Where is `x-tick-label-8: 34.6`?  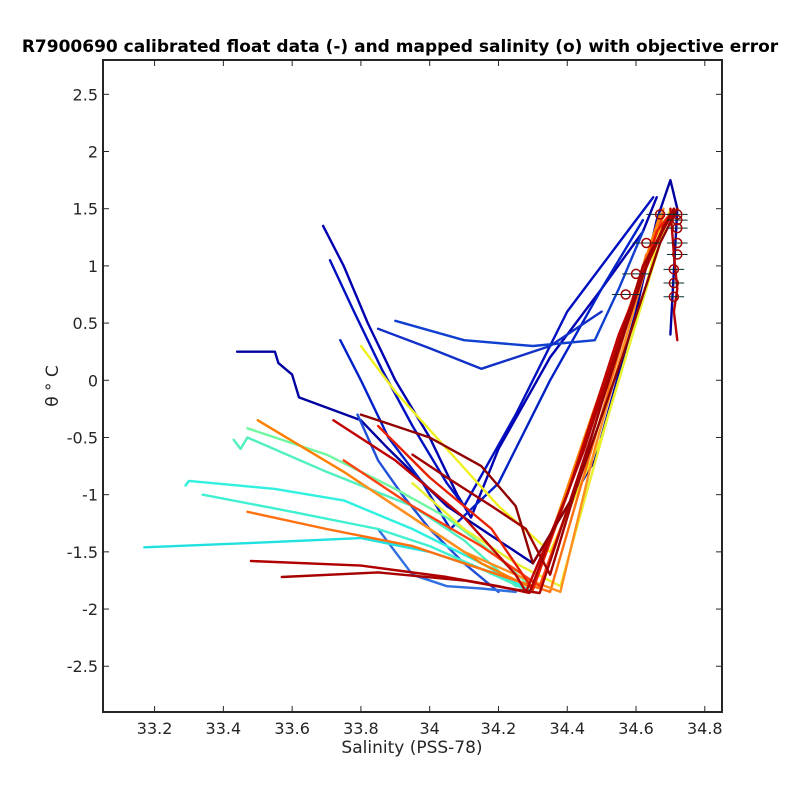
x-tick-label-8: 34.6 is located at coordinates (636, 728).